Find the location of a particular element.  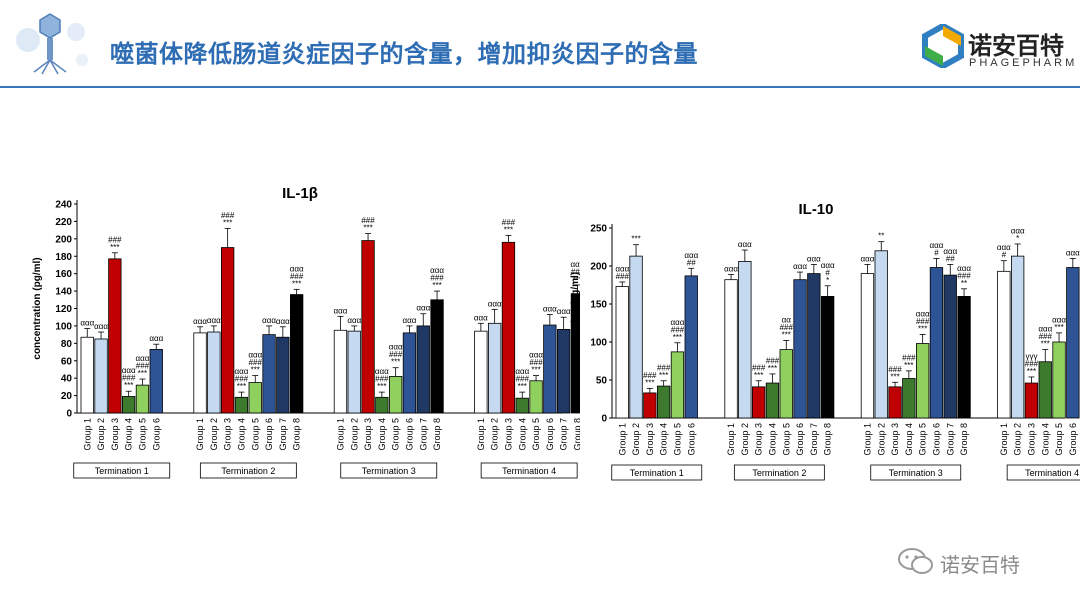

group-label: Termination 1 is located at coordinates (657, 473).